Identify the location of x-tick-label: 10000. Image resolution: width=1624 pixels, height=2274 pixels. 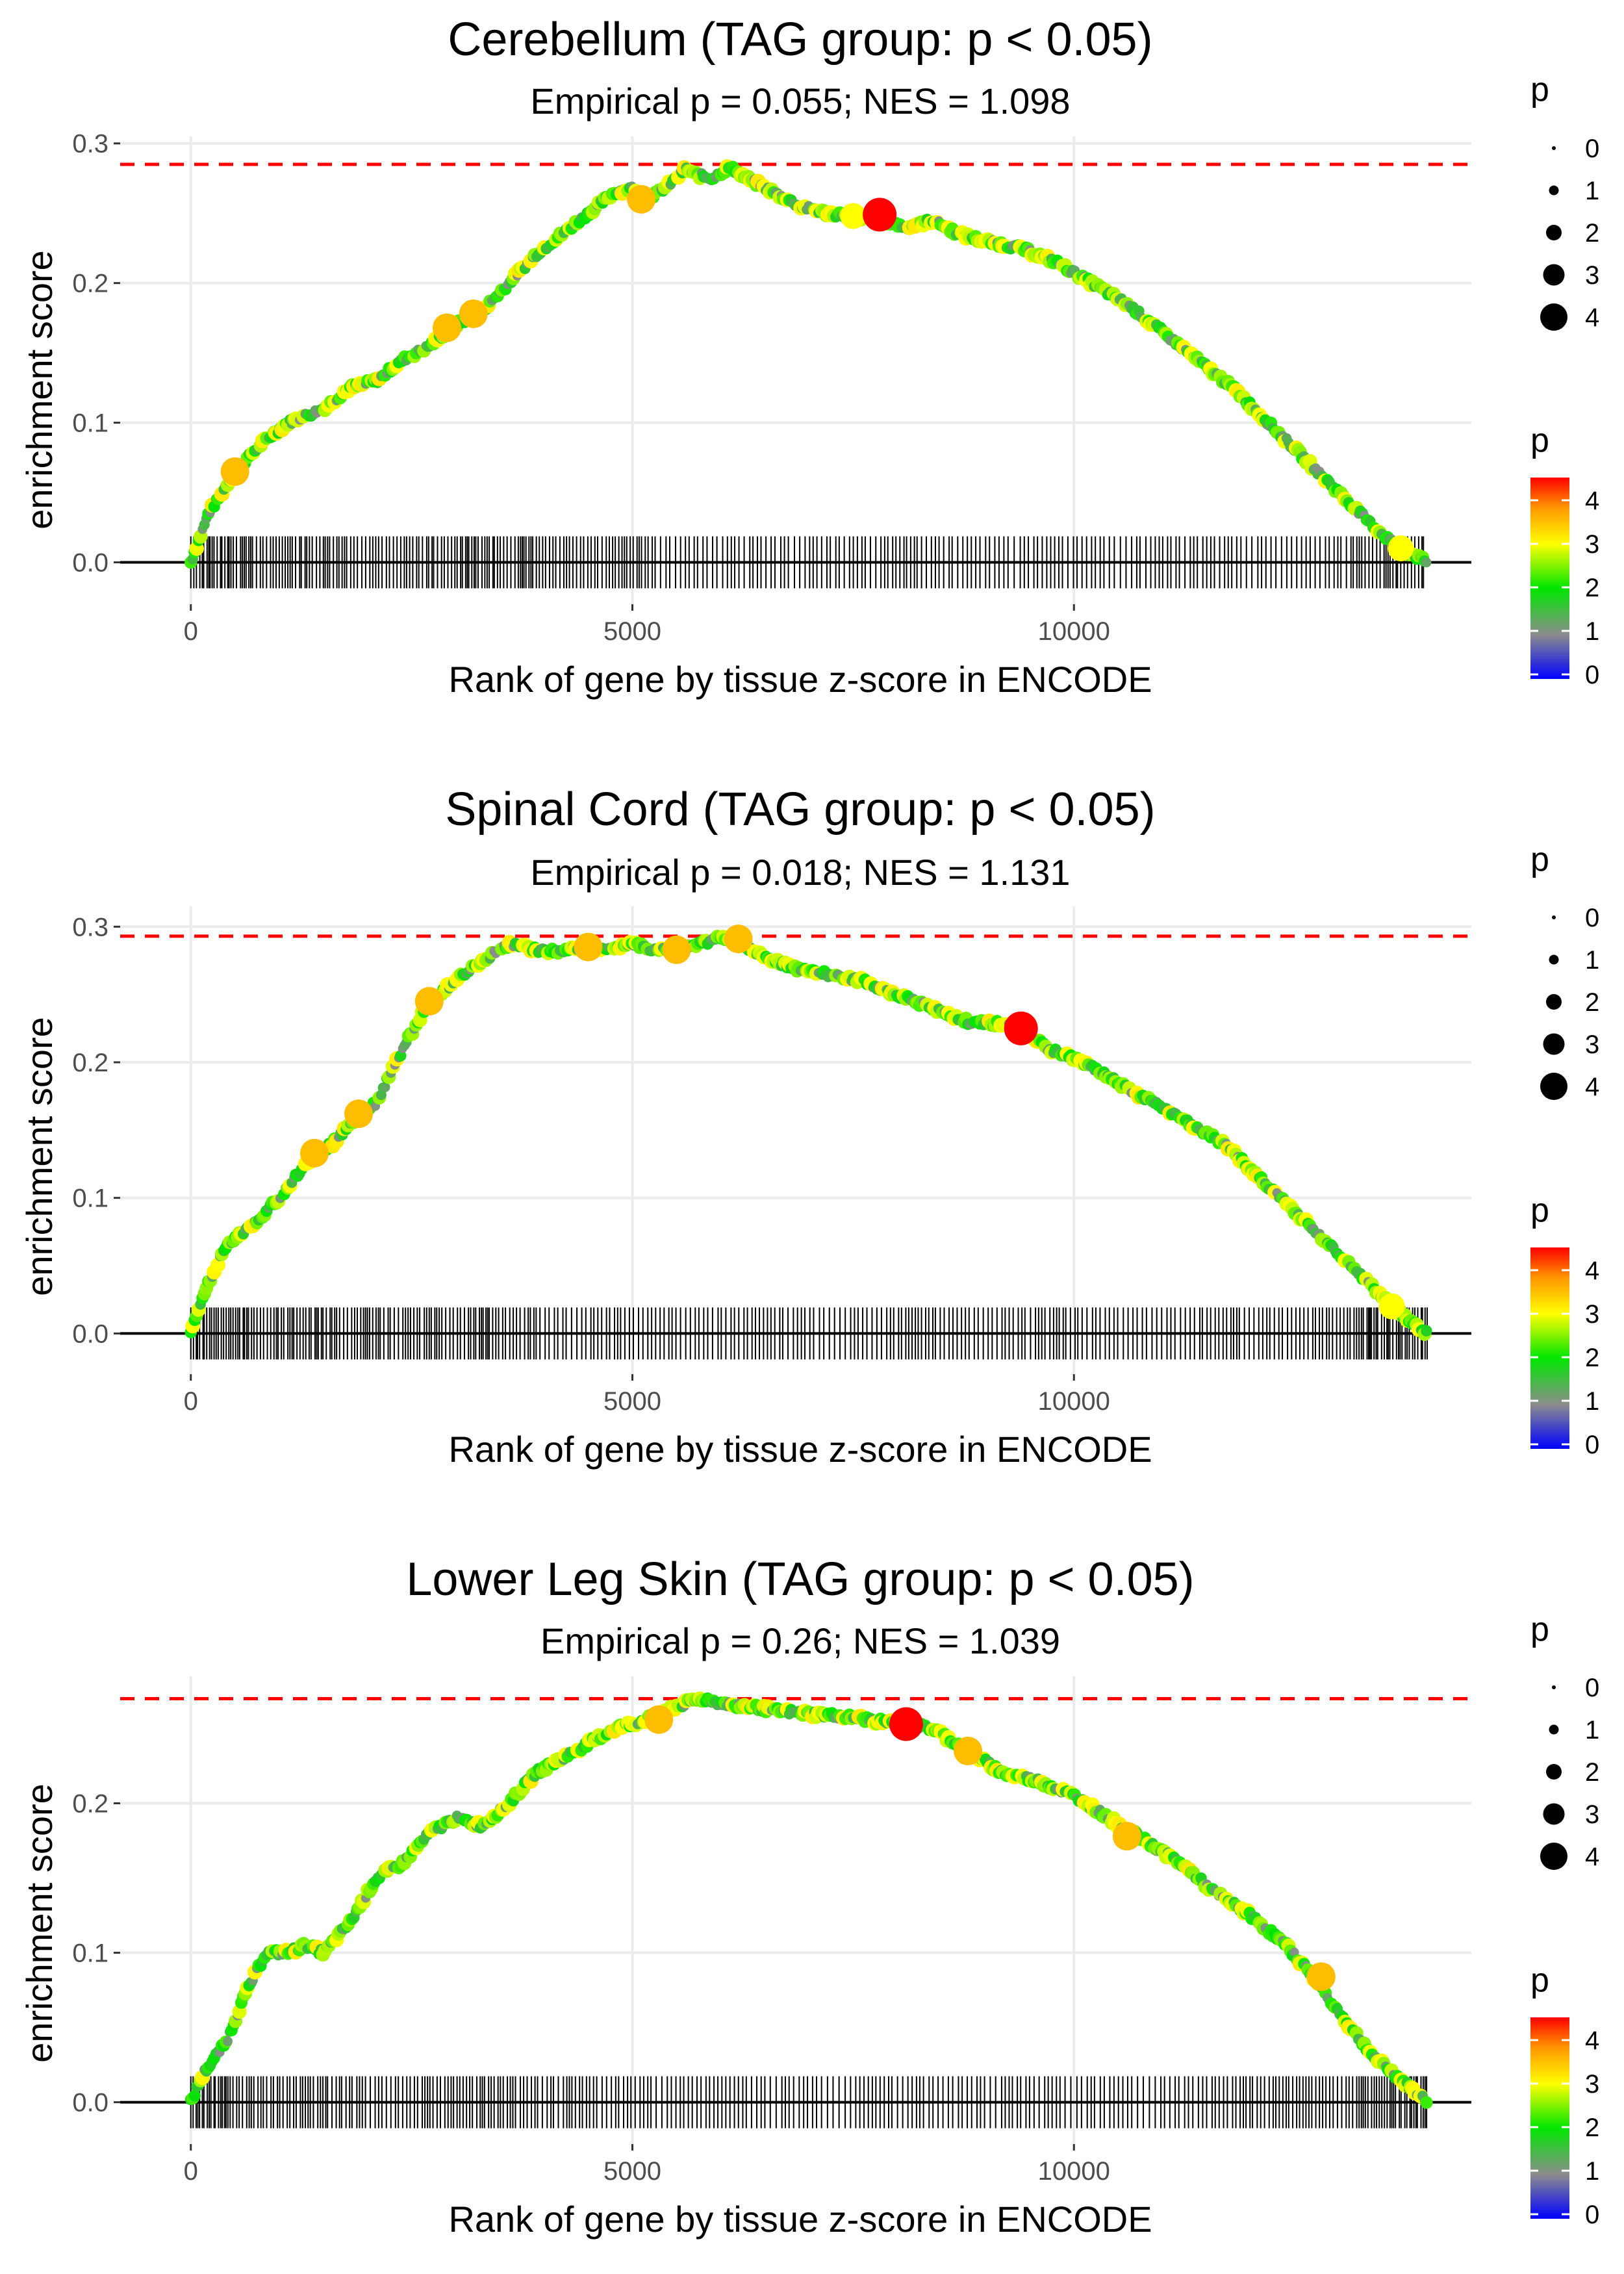
(1074, 631).